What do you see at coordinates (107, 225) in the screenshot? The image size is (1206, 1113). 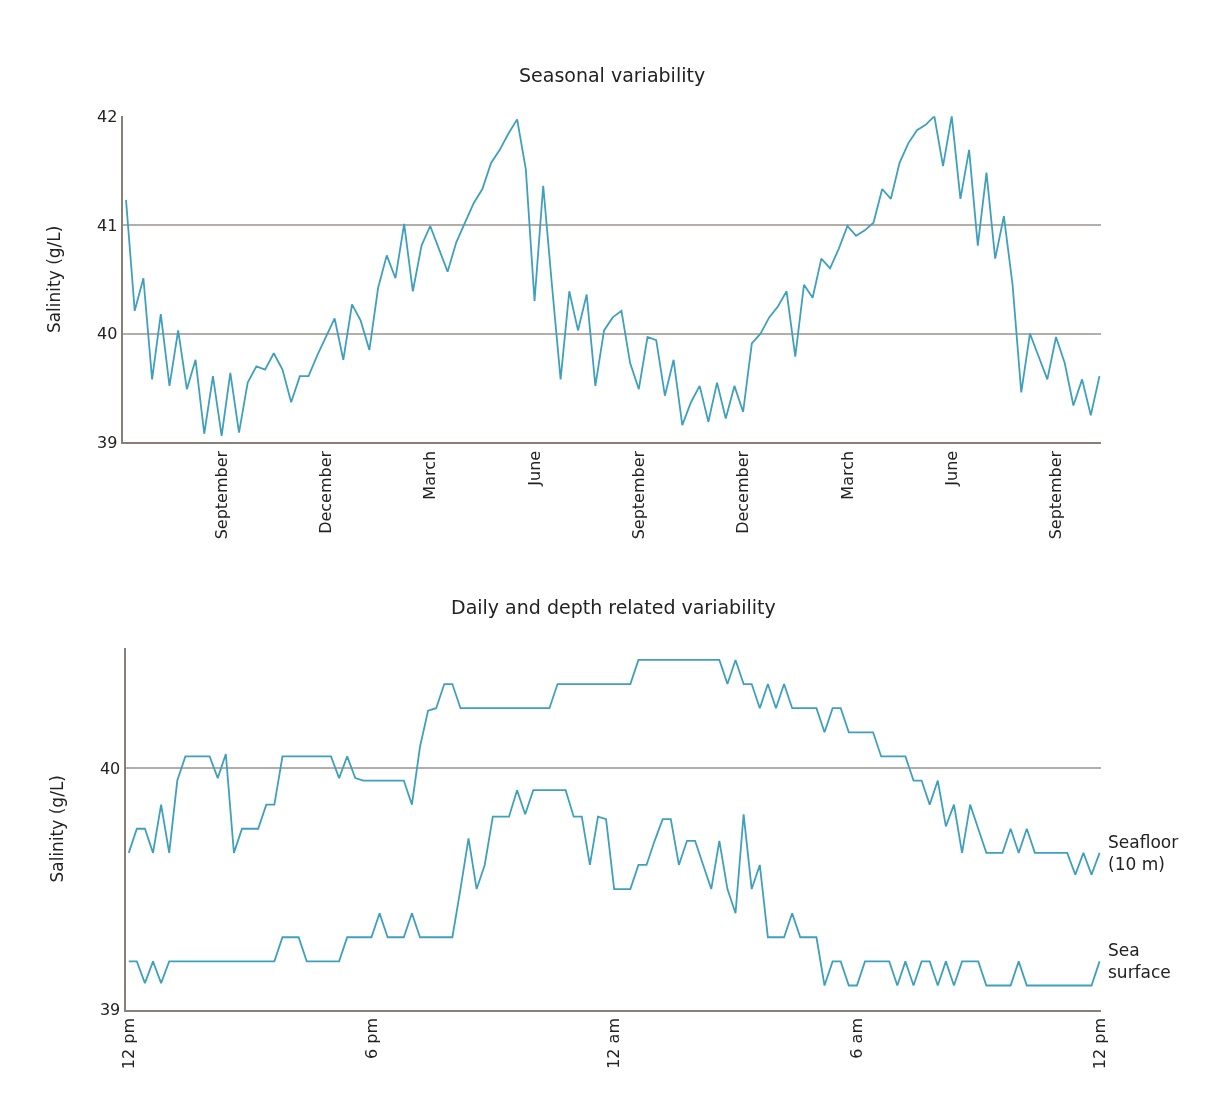 I see `y-tick-label: 41` at bounding box center [107, 225].